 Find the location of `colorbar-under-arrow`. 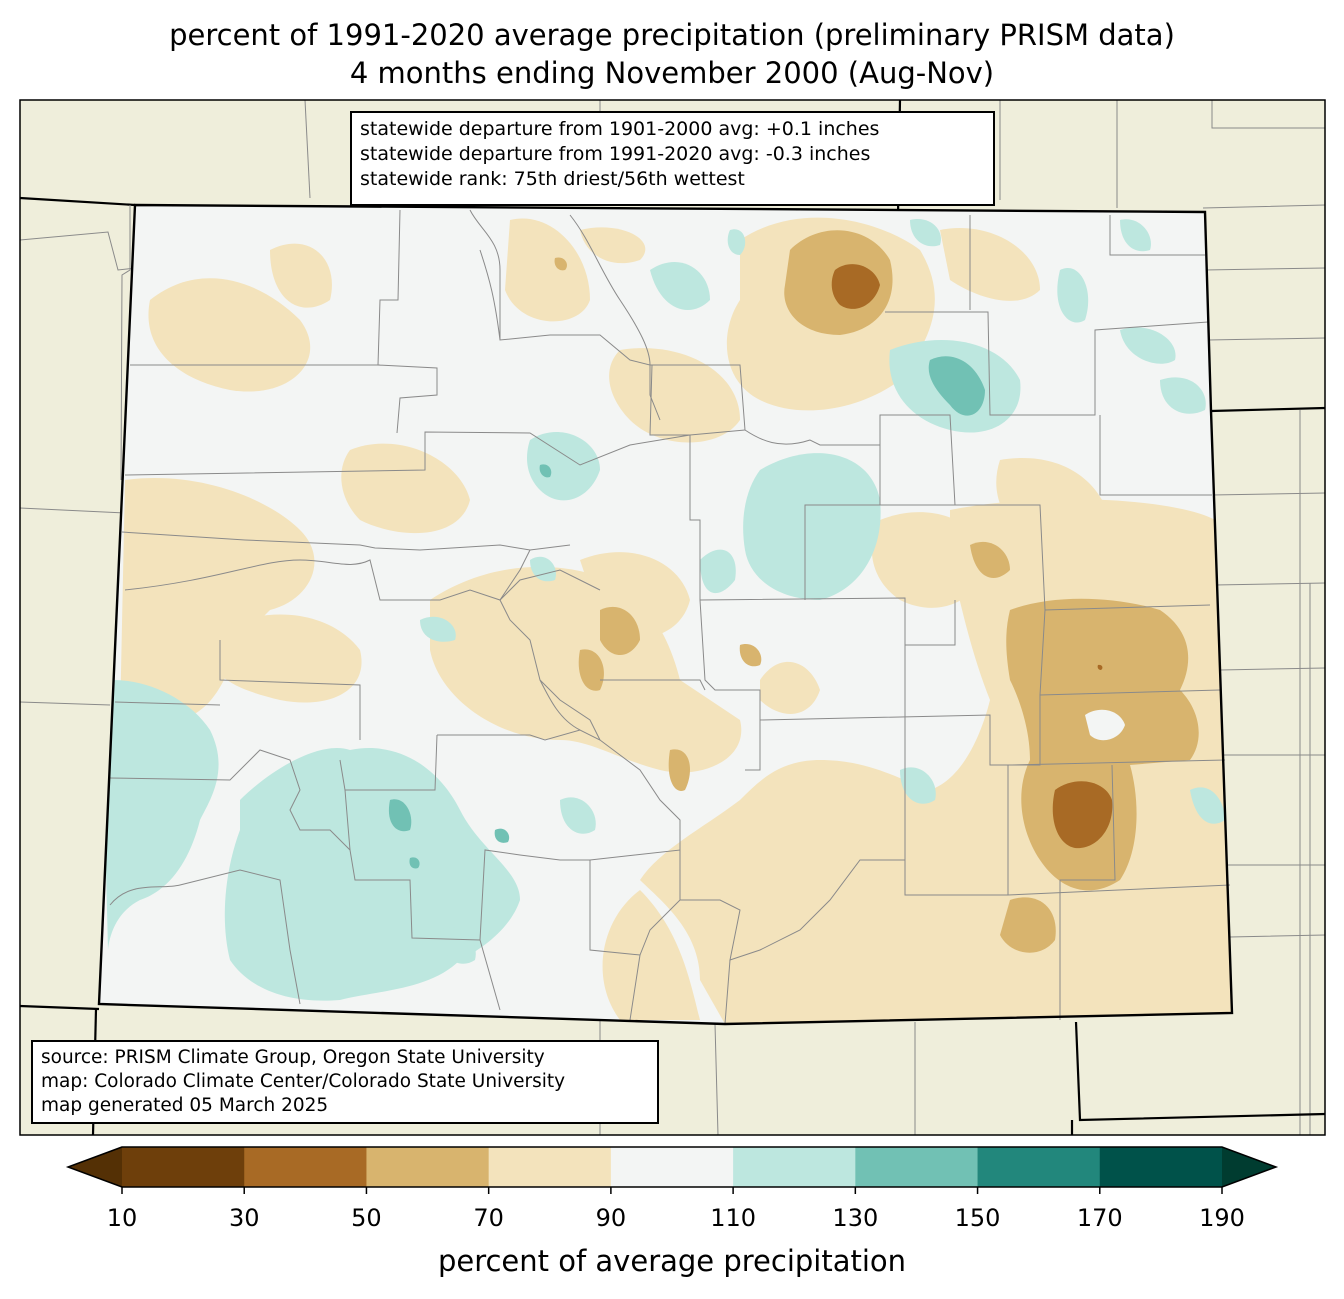

colorbar-under-arrow is located at coordinates (95, 1167).